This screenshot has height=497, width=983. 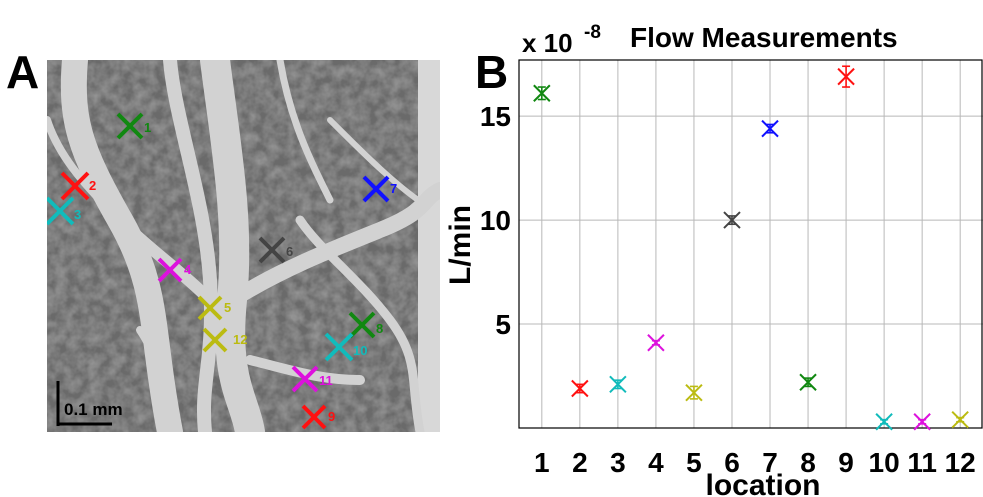 I want to click on x-tick-label: 3, so click(x=618, y=462).